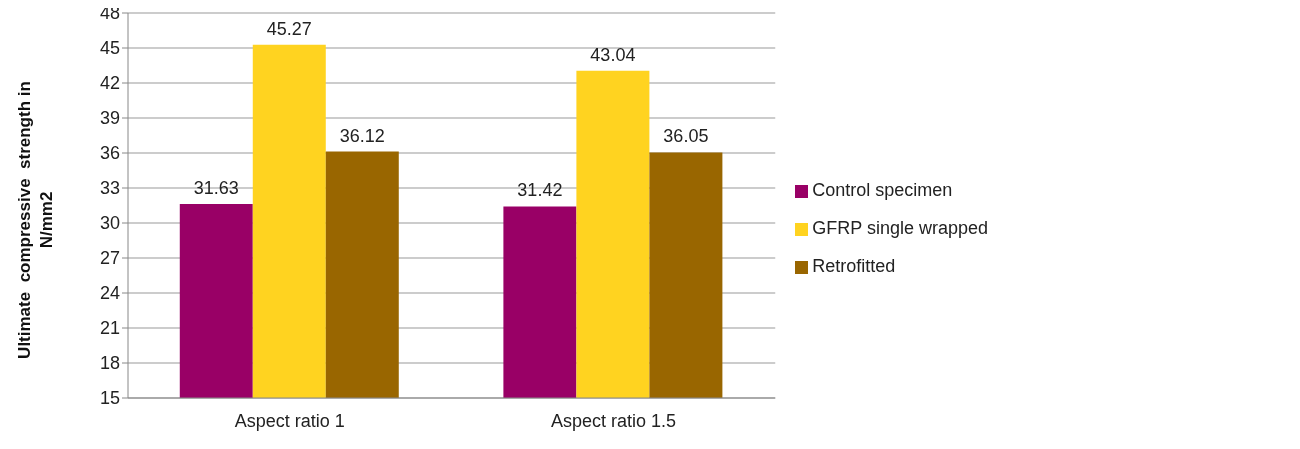 The width and height of the screenshot is (1300, 449). I want to click on y-tick-label: 15, so click(109, 398).